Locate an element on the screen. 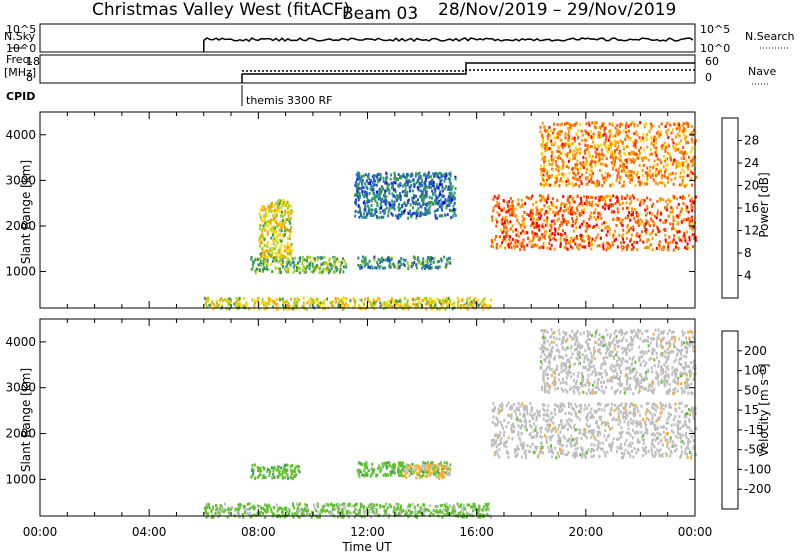  region-high-band is located at coordinates (618, 154).